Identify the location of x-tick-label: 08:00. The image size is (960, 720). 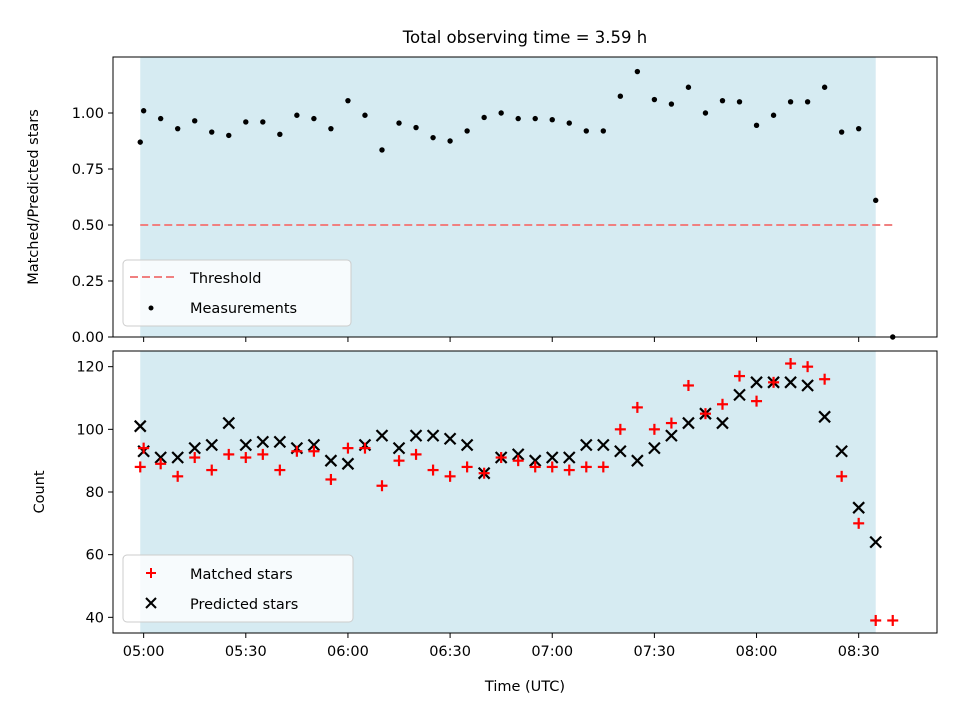
(757, 652).